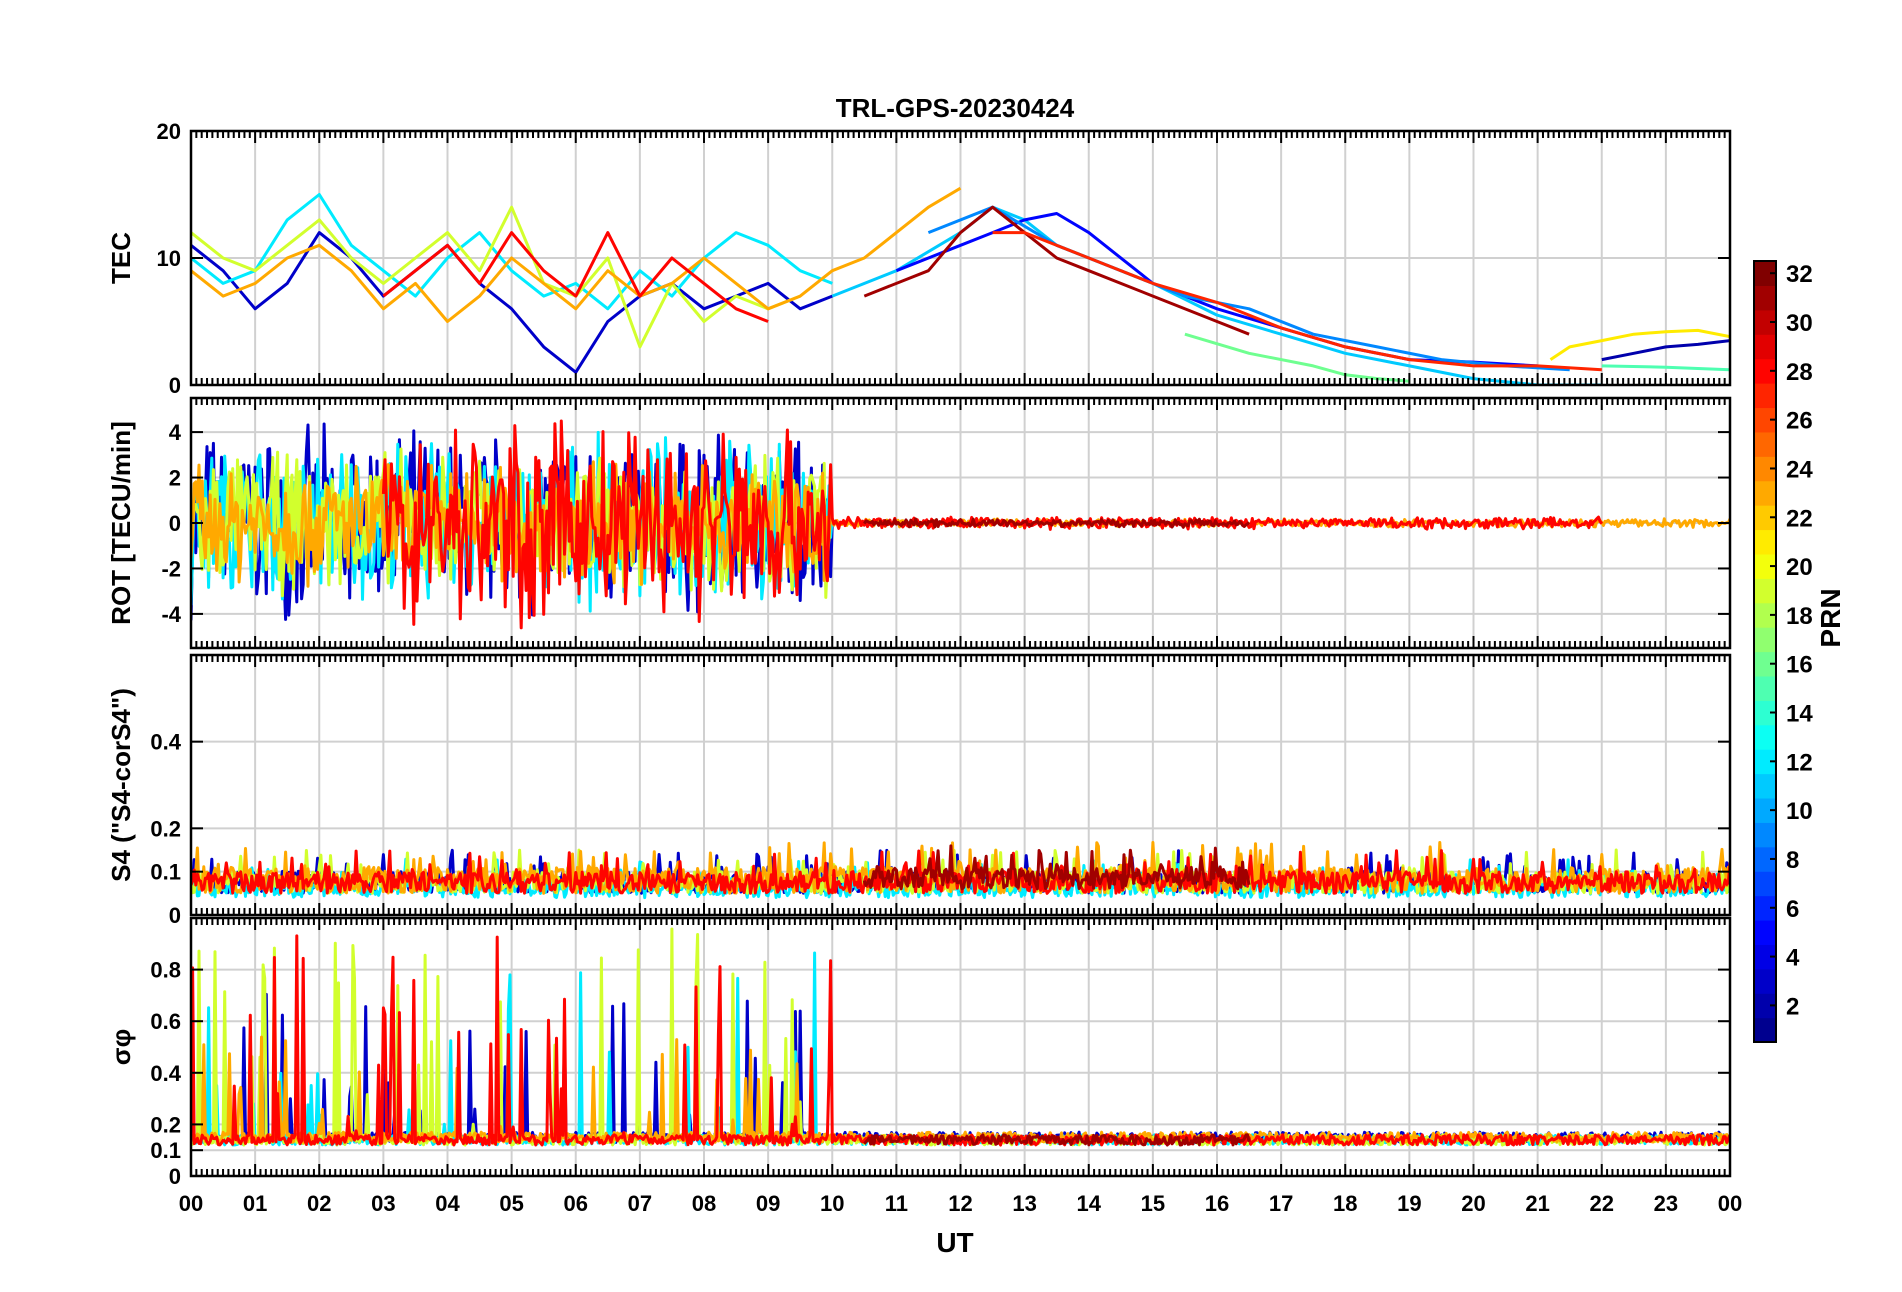 This screenshot has height=1292, width=1902. Describe the element at coordinates (319, 1203) in the screenshot. I see `x-tick-label: 02` at that location.